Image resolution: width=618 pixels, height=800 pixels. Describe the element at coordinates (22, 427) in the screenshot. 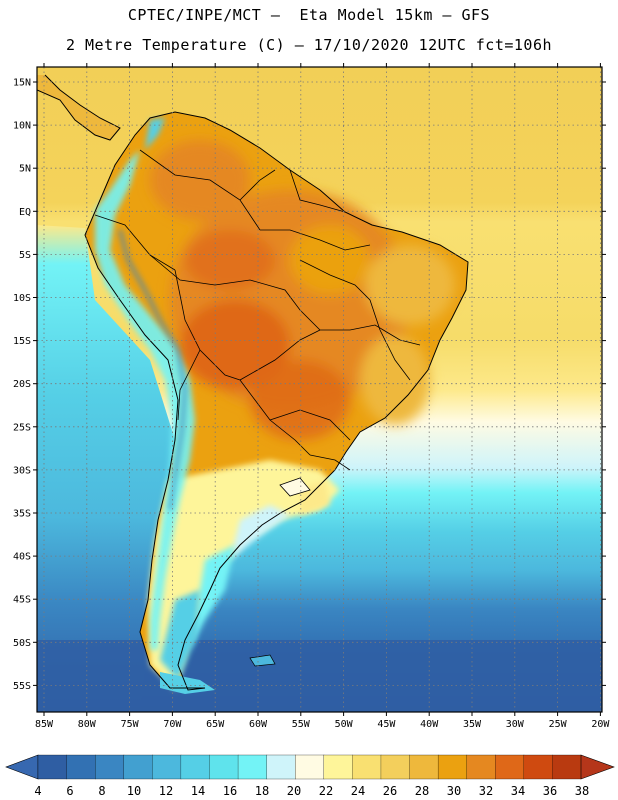

I see `lat-label: 25S` at that location.